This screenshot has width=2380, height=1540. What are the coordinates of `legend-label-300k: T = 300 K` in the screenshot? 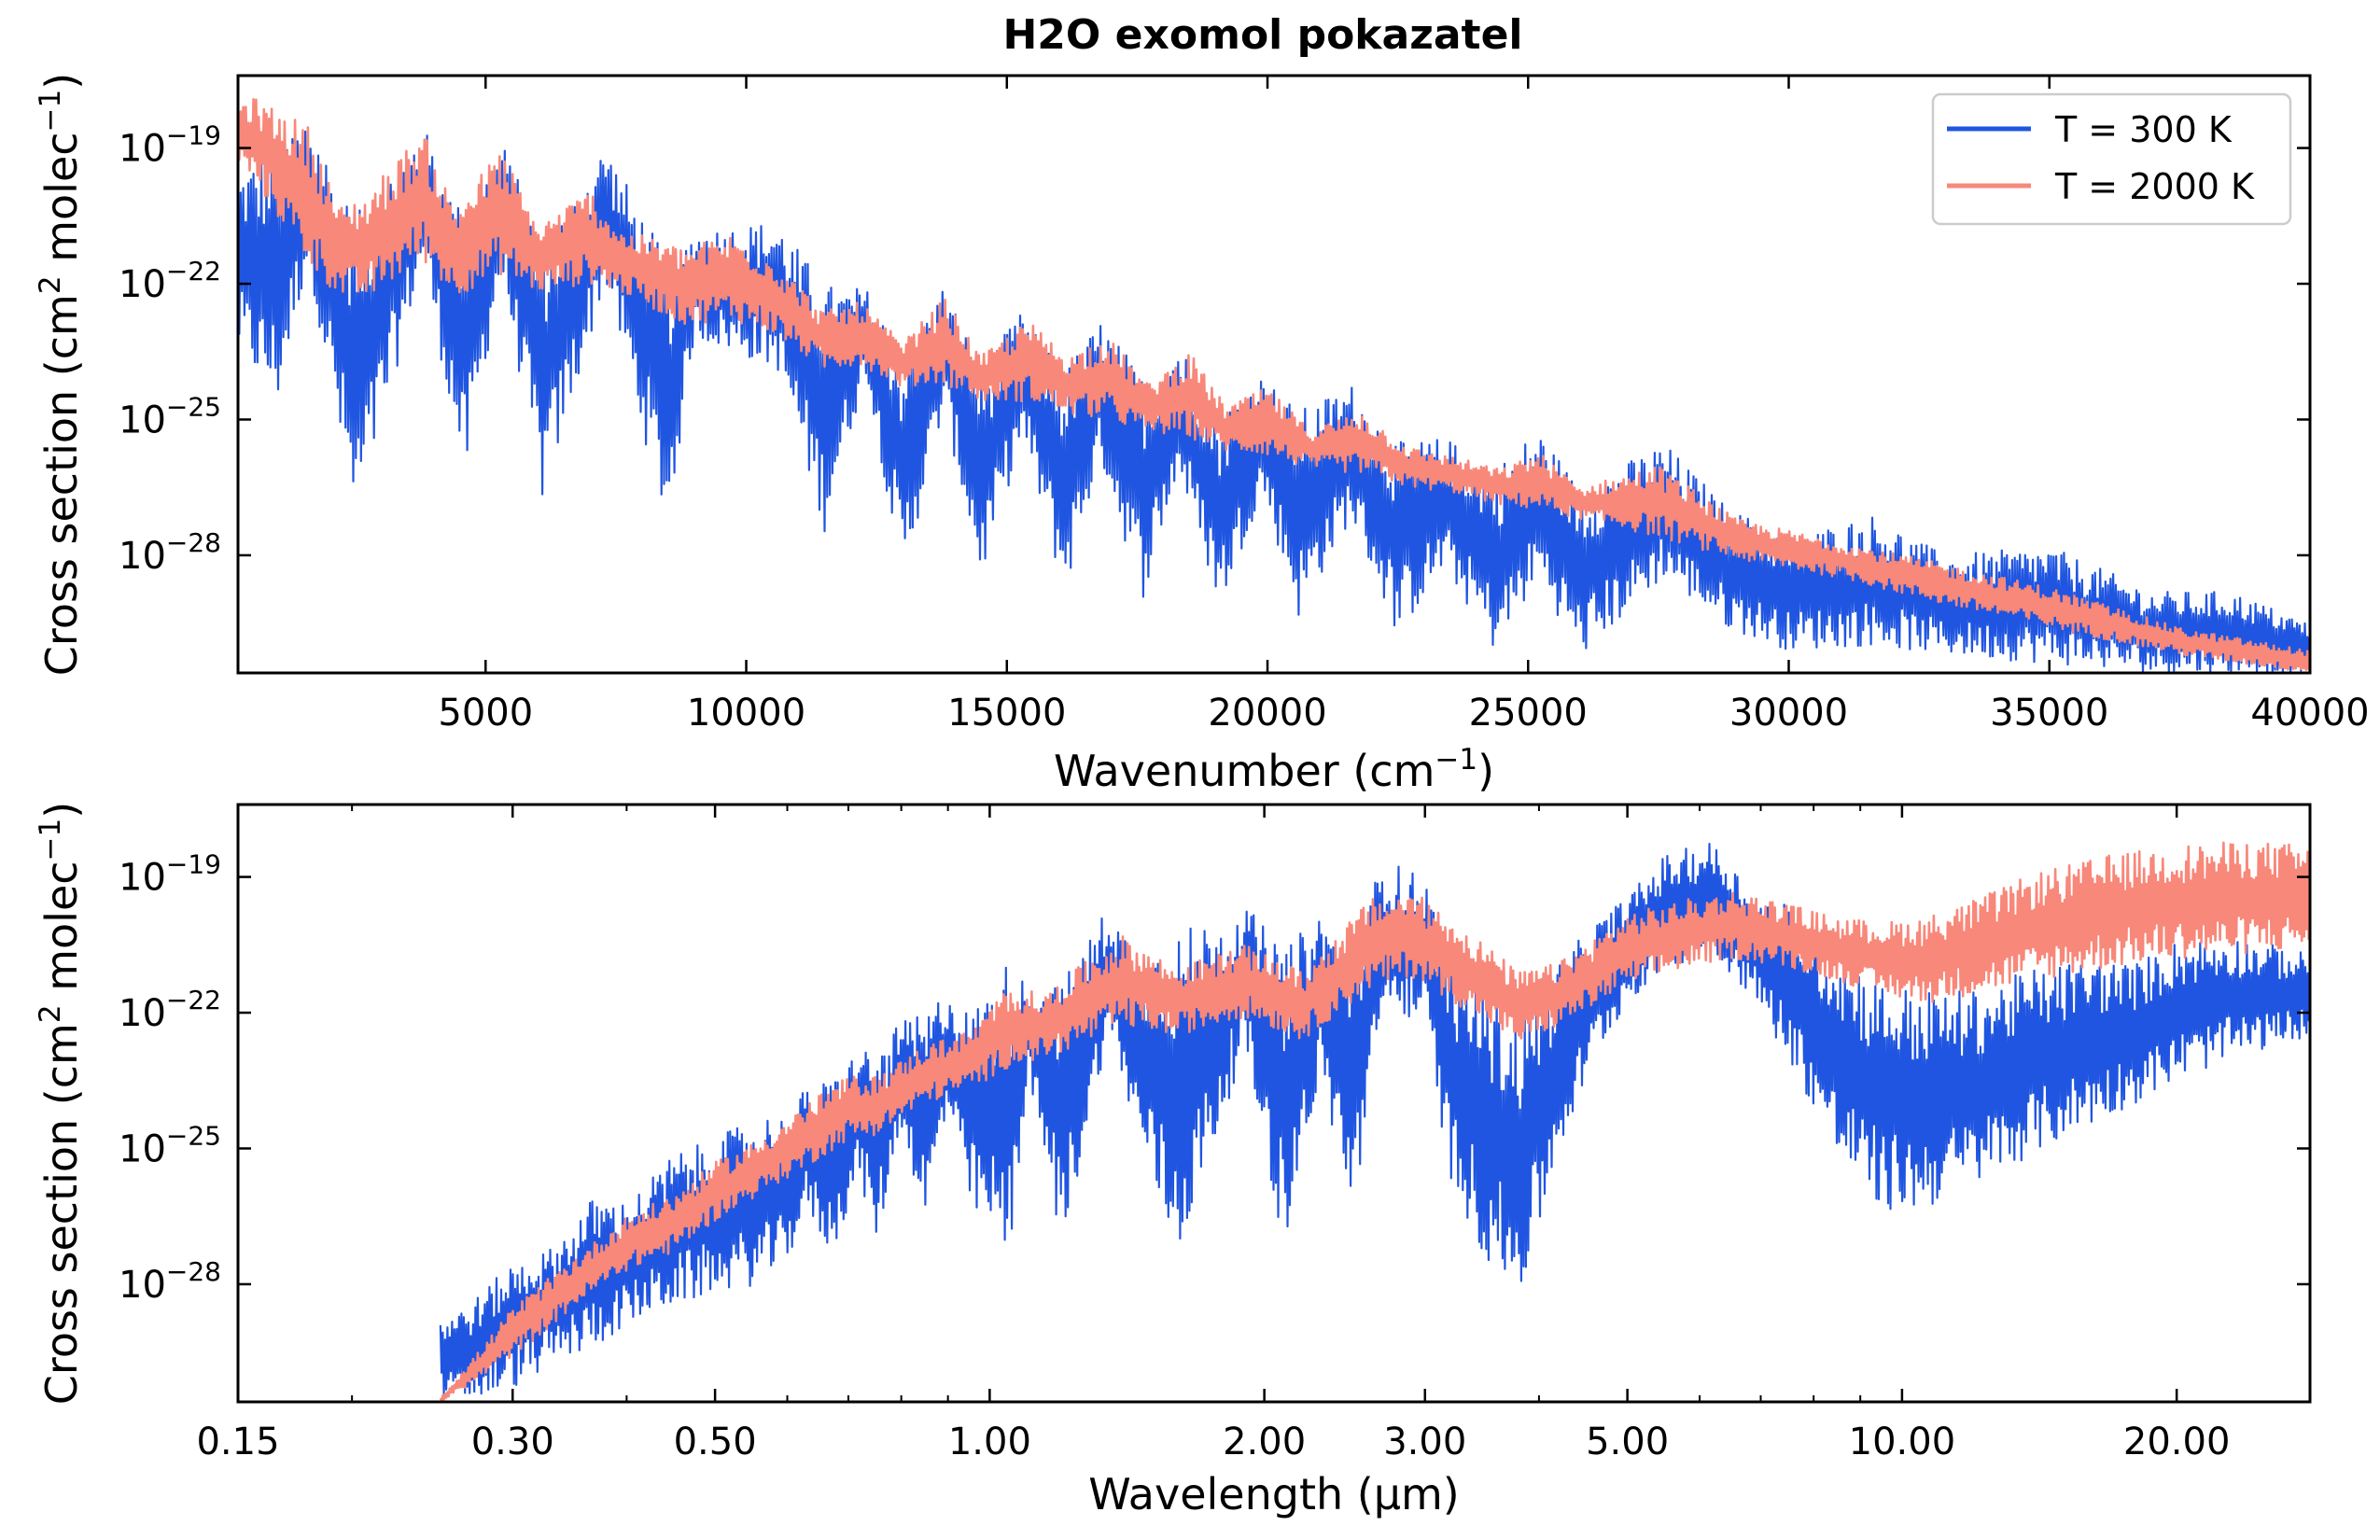 It's located at (2143, 129).